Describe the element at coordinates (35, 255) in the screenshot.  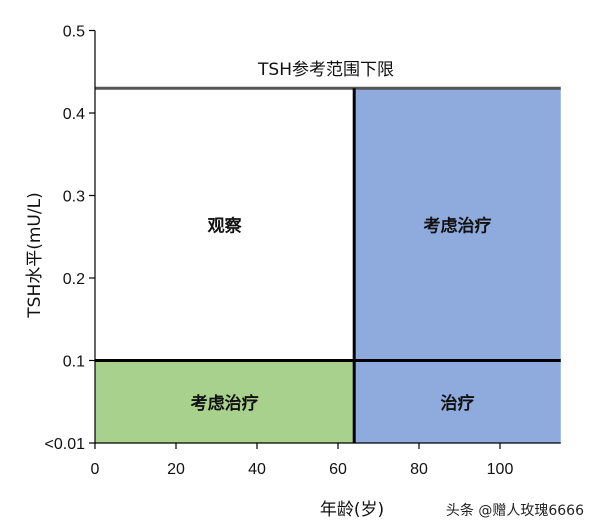
I see `y-axis-title: TSH水平(mU/L)` at that location.